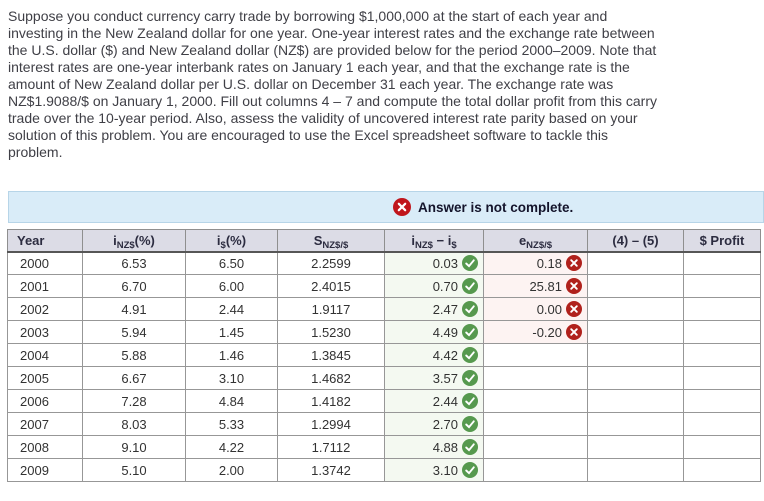  I want to click on cell-i-nz-pct: 6.53, so click(134, 263).